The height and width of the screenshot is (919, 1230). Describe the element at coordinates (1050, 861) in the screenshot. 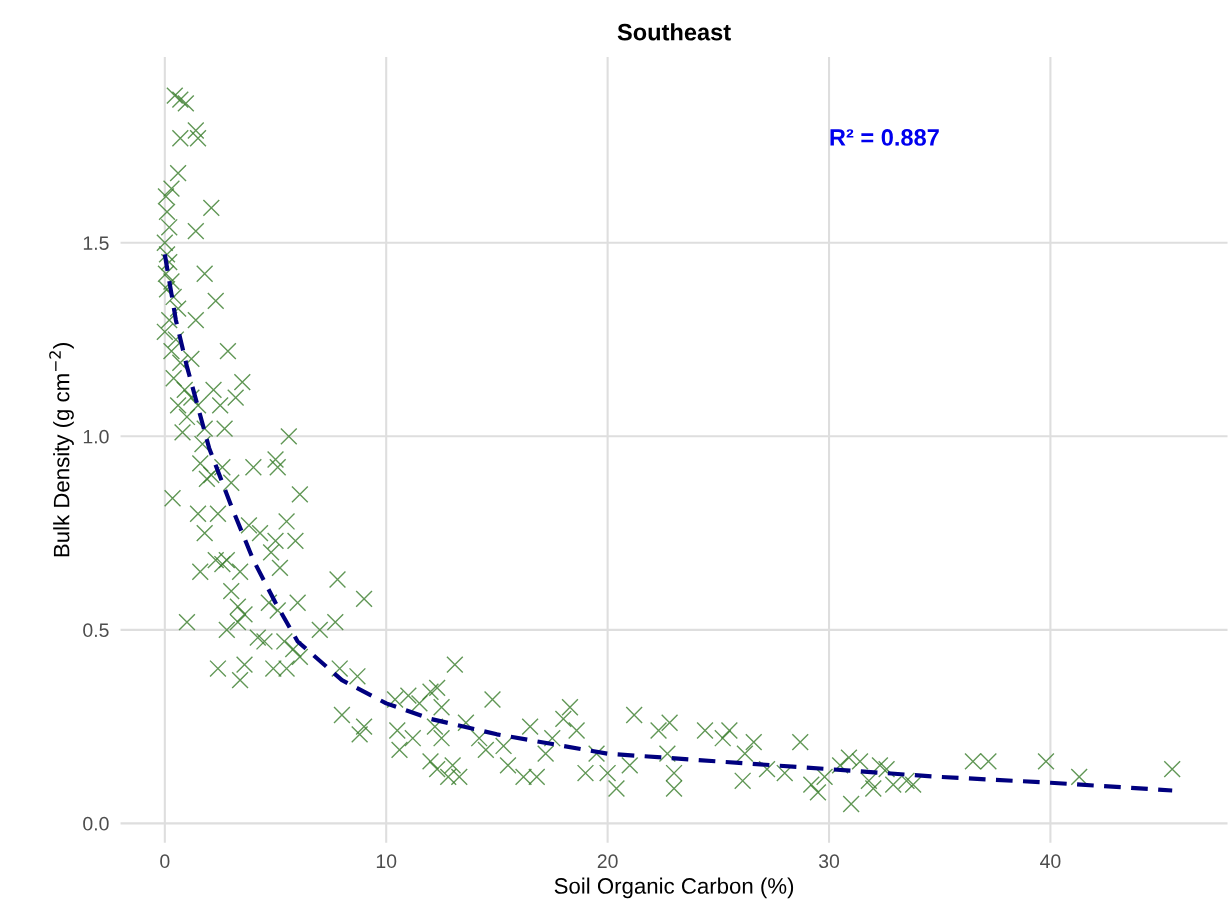

I see `x-tick-label: 40` at that location.